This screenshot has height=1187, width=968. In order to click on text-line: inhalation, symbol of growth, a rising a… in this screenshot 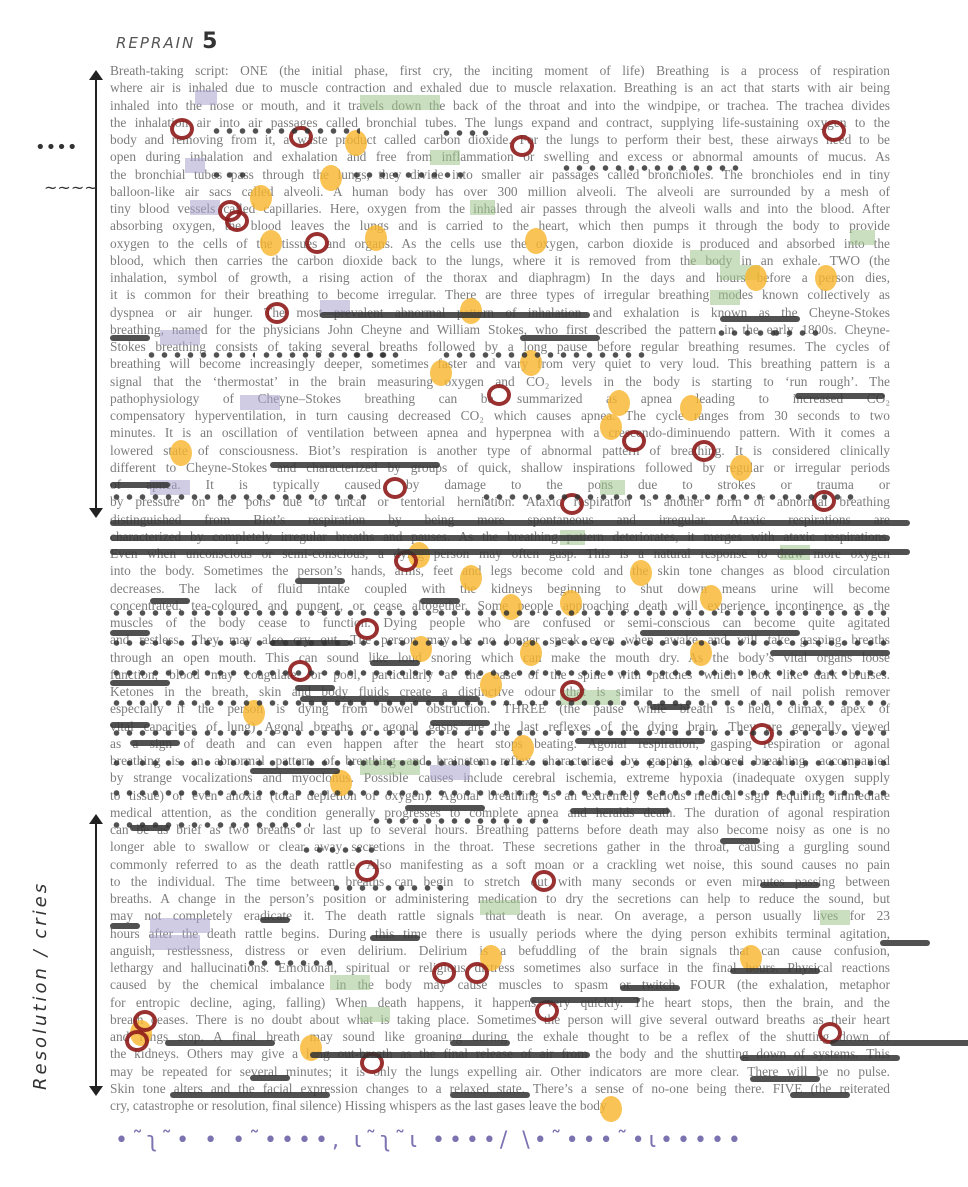, I will do `click(500, 277)`.